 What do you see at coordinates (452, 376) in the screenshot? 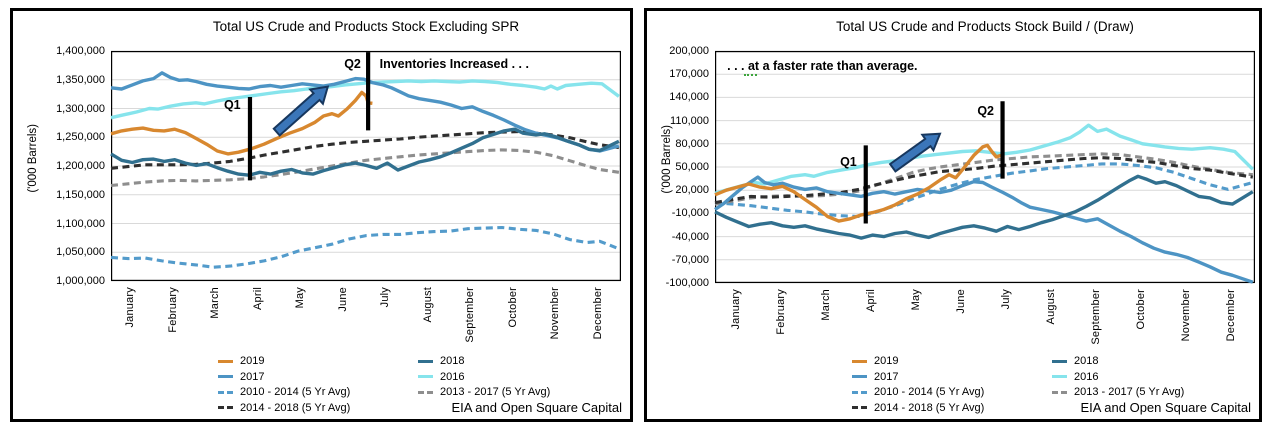
I see `legend-label: 2016` at bounding box center [452, 376].